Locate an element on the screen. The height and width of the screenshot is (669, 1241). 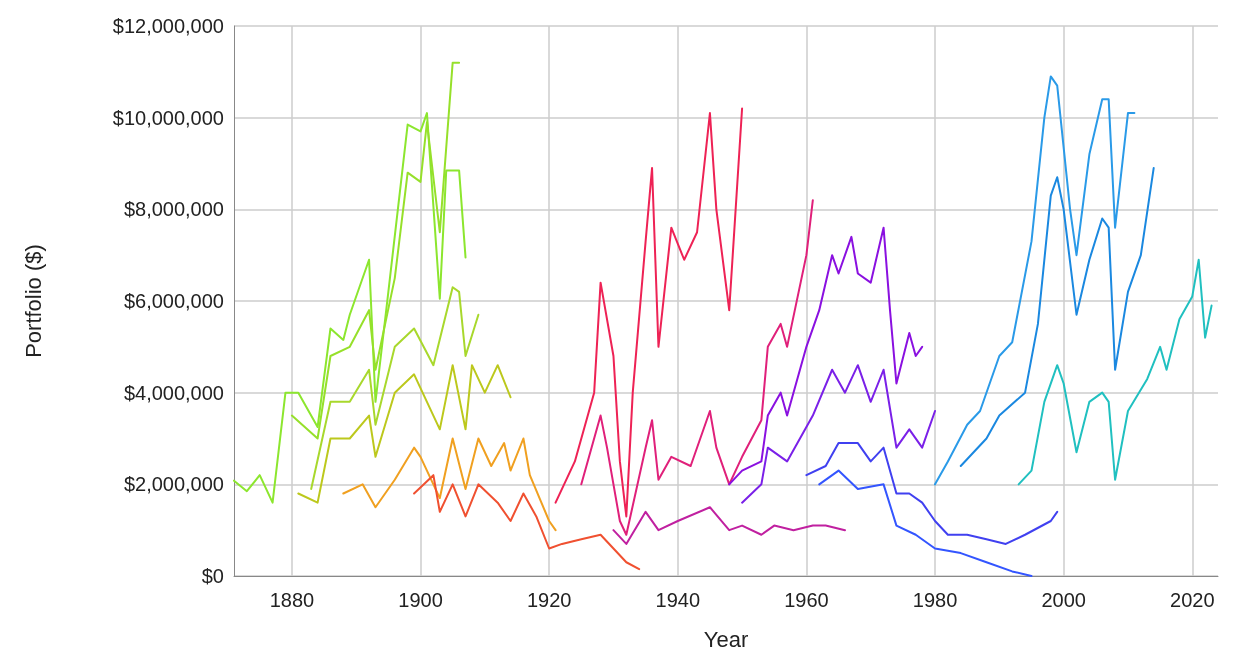
y-axis-title: Portfolio ($) is located at coordinates (33, 301).